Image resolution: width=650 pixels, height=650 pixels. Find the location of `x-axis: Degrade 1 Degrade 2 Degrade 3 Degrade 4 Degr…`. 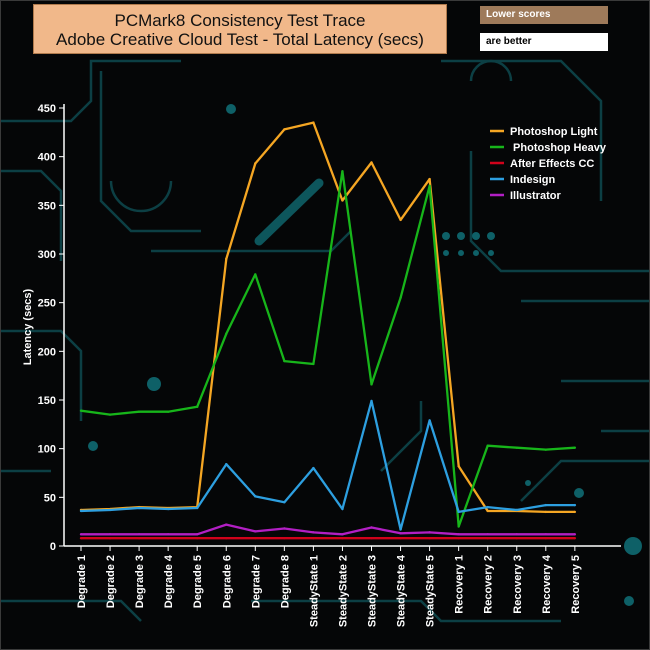

x-axis: Degrade 1 Degrade 2 Degrade 3 Degrade 4 Degr… is located at coordinates (342, 586).